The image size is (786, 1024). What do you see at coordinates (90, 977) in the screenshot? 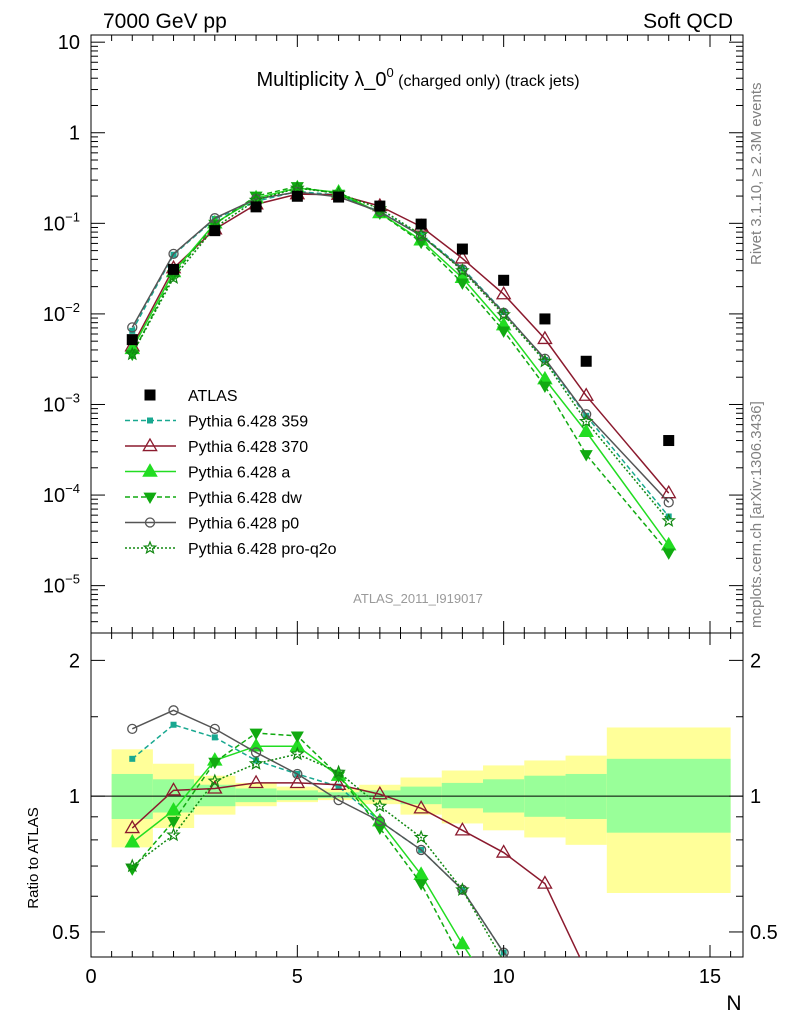
I see `x-tick-label: 0` at bounding box center [90, 977].